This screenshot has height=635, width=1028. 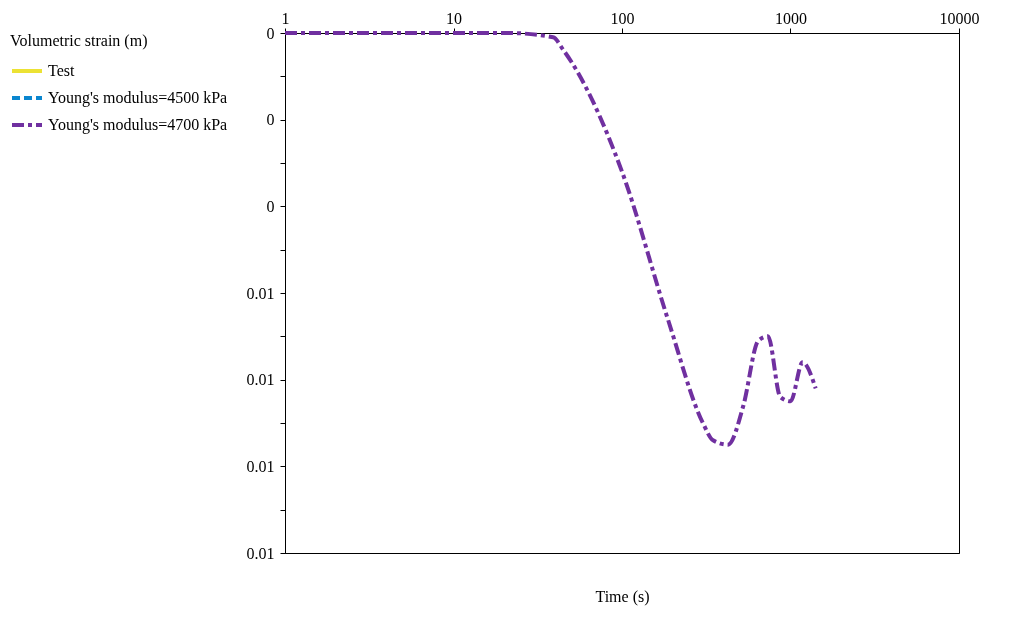 I want to click on x-tick-label: 10000, so click(x=959, y=18).